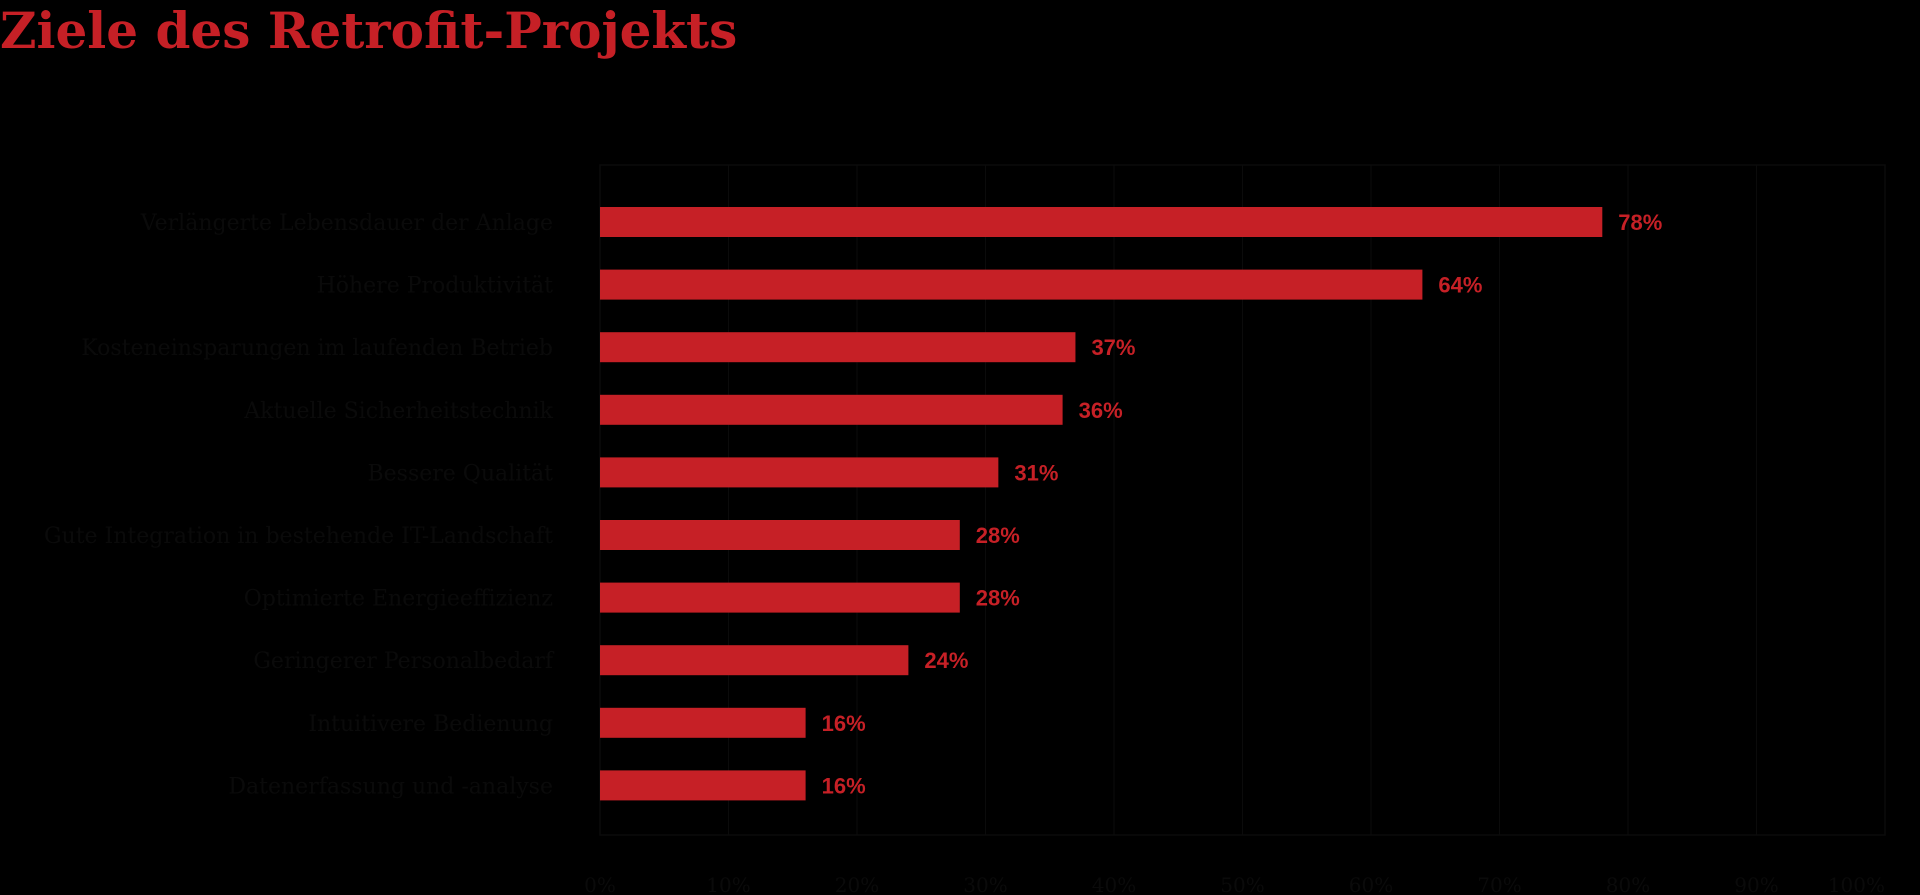 This screenshot has height=895, width=1920. Describe the element at coordinates (998, 598) in the screenshot. I see `value-label-6: 28%` at that location.